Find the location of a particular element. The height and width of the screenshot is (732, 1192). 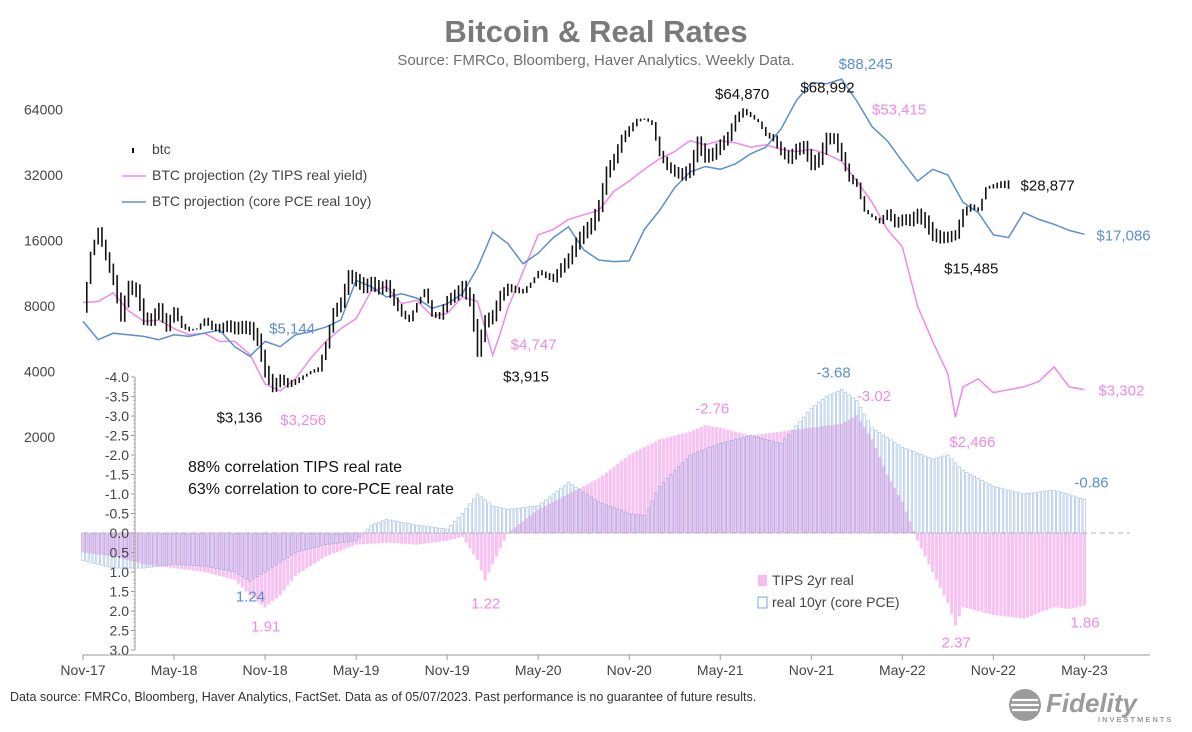

legend-label: BTC projection (core PCE real 10y) is located at coordinates (261, 201).